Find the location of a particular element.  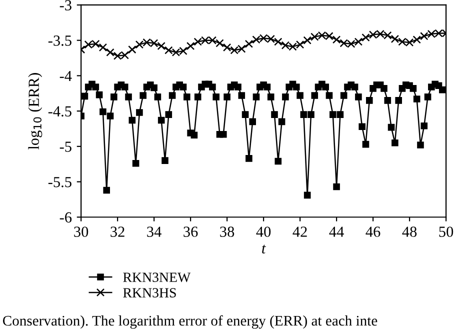

y-tick-label: -4 is located at coordinates (66, 75).